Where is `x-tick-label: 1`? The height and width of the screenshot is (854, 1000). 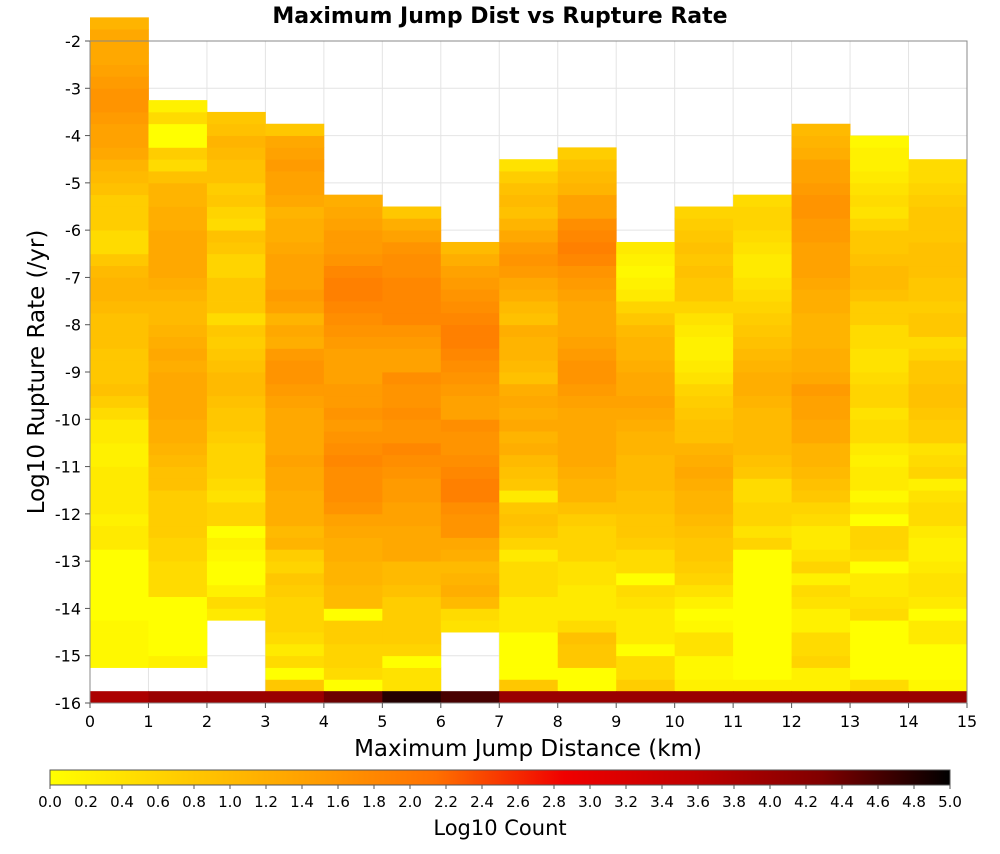 x-tick-label: 1 is located at coordinates (148, 721).